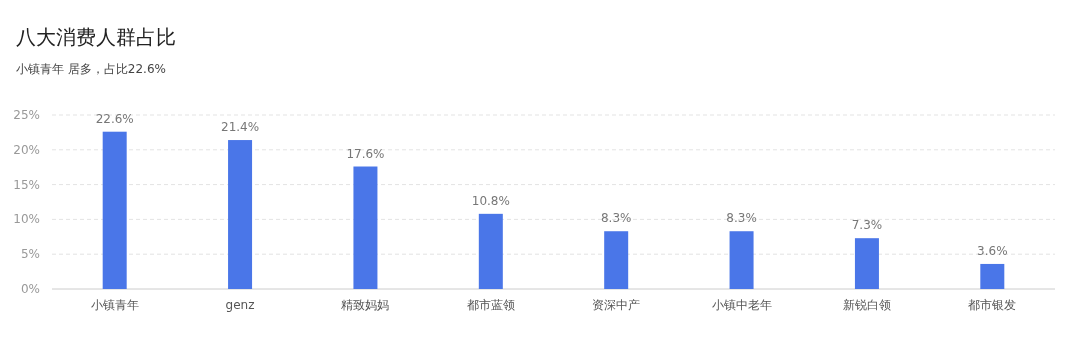  What do you see at coordinates (490, 200) in the screenshot?
I see `data-label: 10.8%` at bounding box center [490, 200].